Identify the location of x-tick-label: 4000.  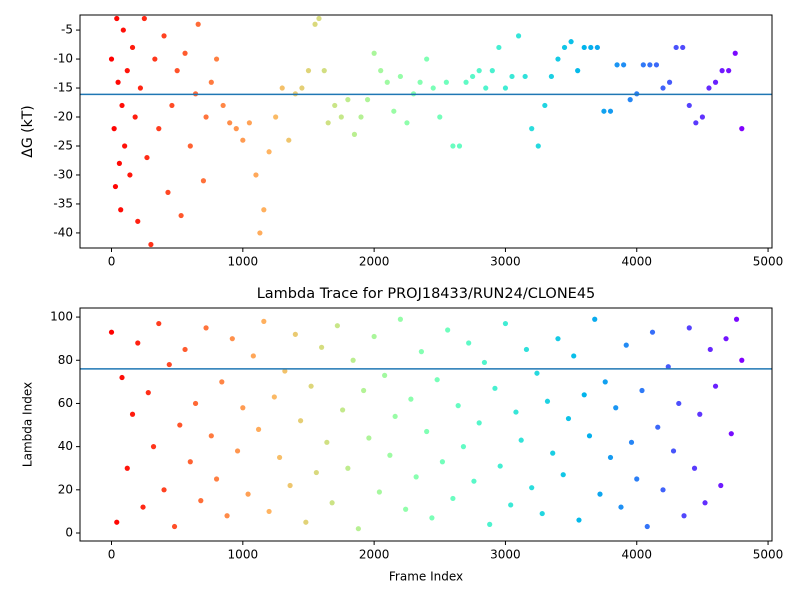
(636, 262).